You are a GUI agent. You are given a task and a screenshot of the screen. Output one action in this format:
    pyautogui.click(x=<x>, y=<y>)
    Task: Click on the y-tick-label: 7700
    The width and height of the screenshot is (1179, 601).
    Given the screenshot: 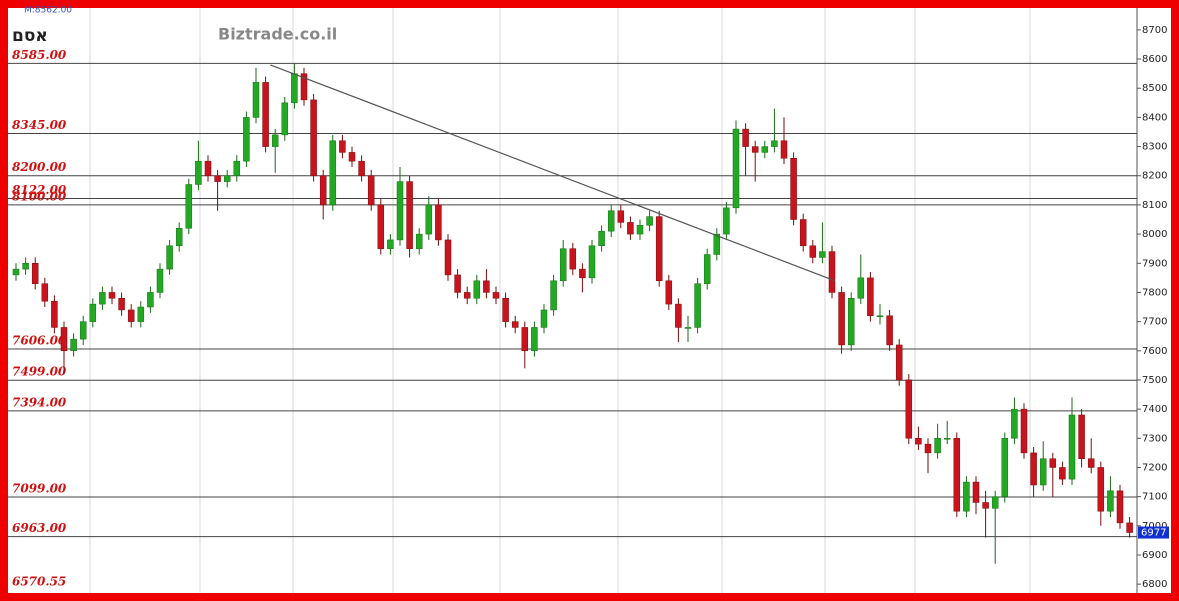 What is the action you would take?
    pyautogui.click(x=1154, y=322)
    